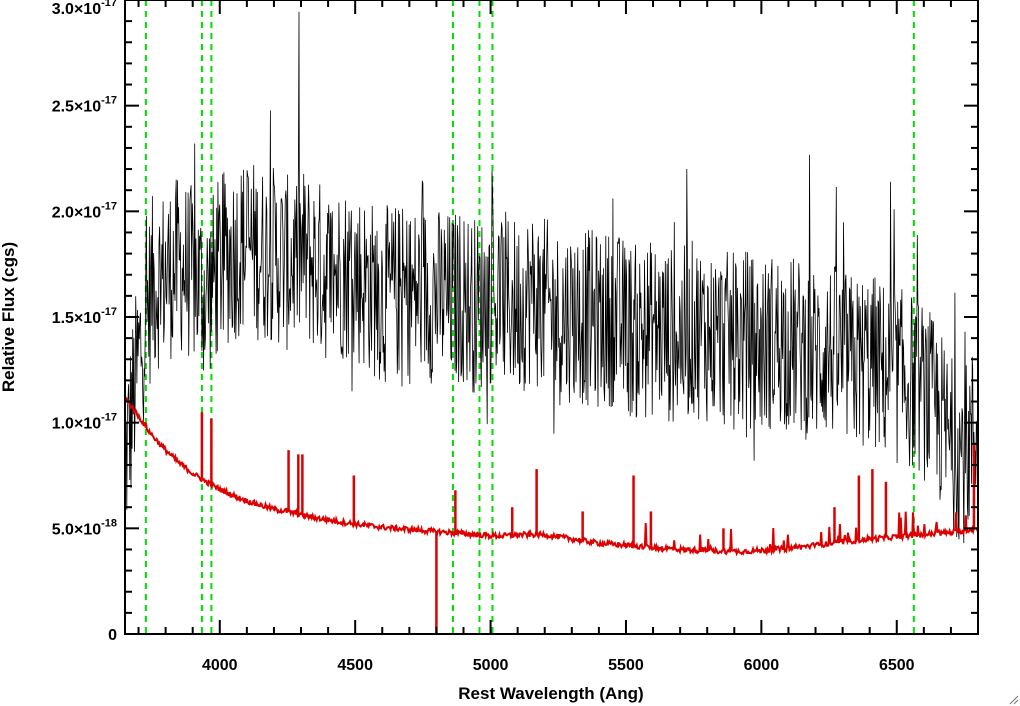 The image size is (1020, 706). I want to click on x-tick-label-2: 5000, so click(491, 665).